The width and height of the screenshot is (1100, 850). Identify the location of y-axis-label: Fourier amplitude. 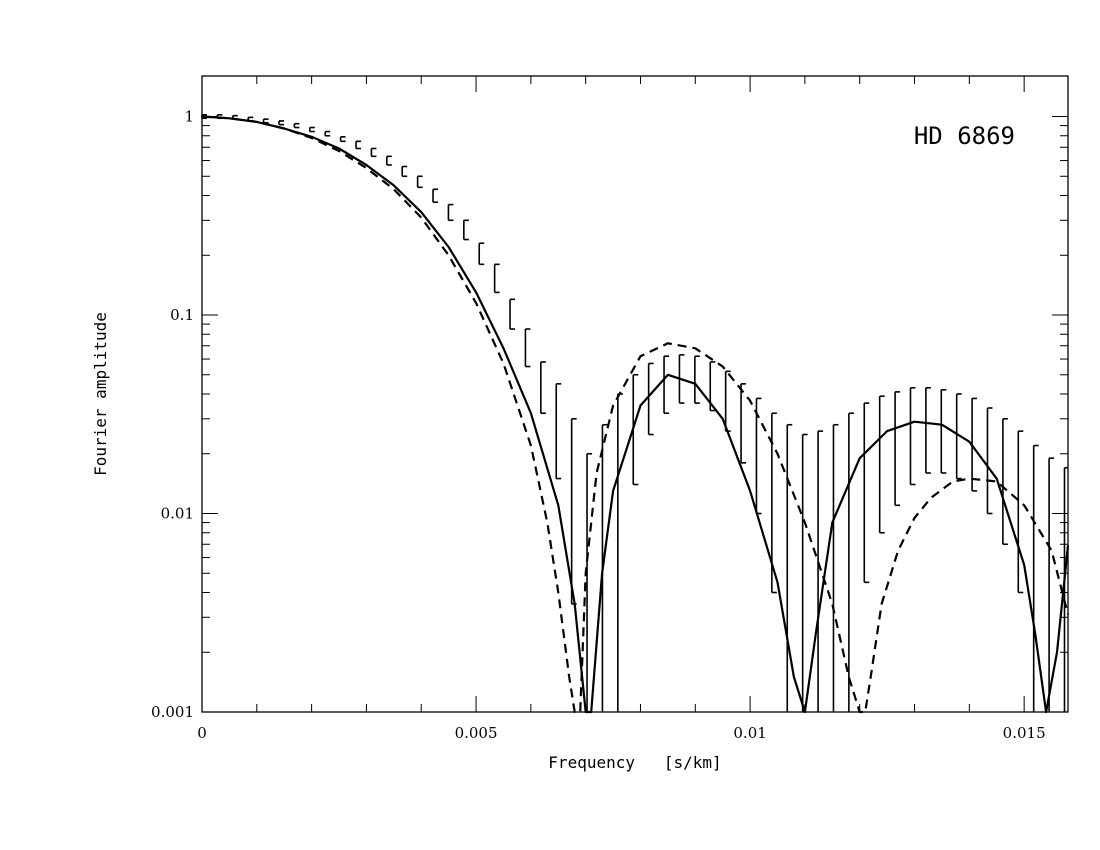
(100, 394).